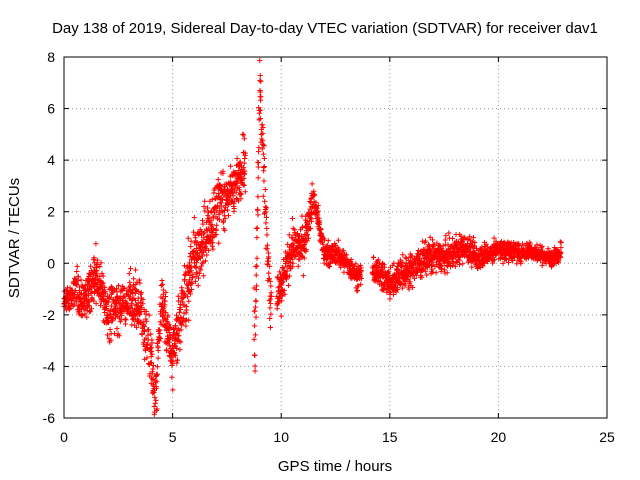 The width and height of the screenshot is (640, 480). I want to click on y-tick-label: 0, so click(51, 263).